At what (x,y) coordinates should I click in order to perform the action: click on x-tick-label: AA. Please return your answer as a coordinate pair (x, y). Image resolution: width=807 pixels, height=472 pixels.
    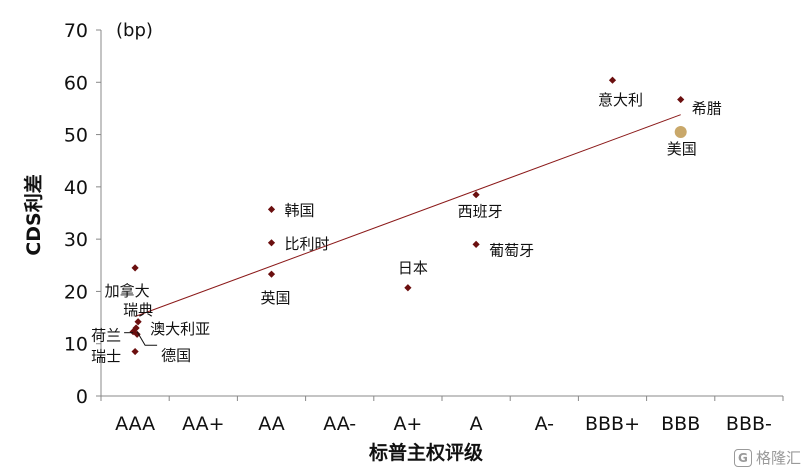
    Looking at the image, I should click on (271, 424).